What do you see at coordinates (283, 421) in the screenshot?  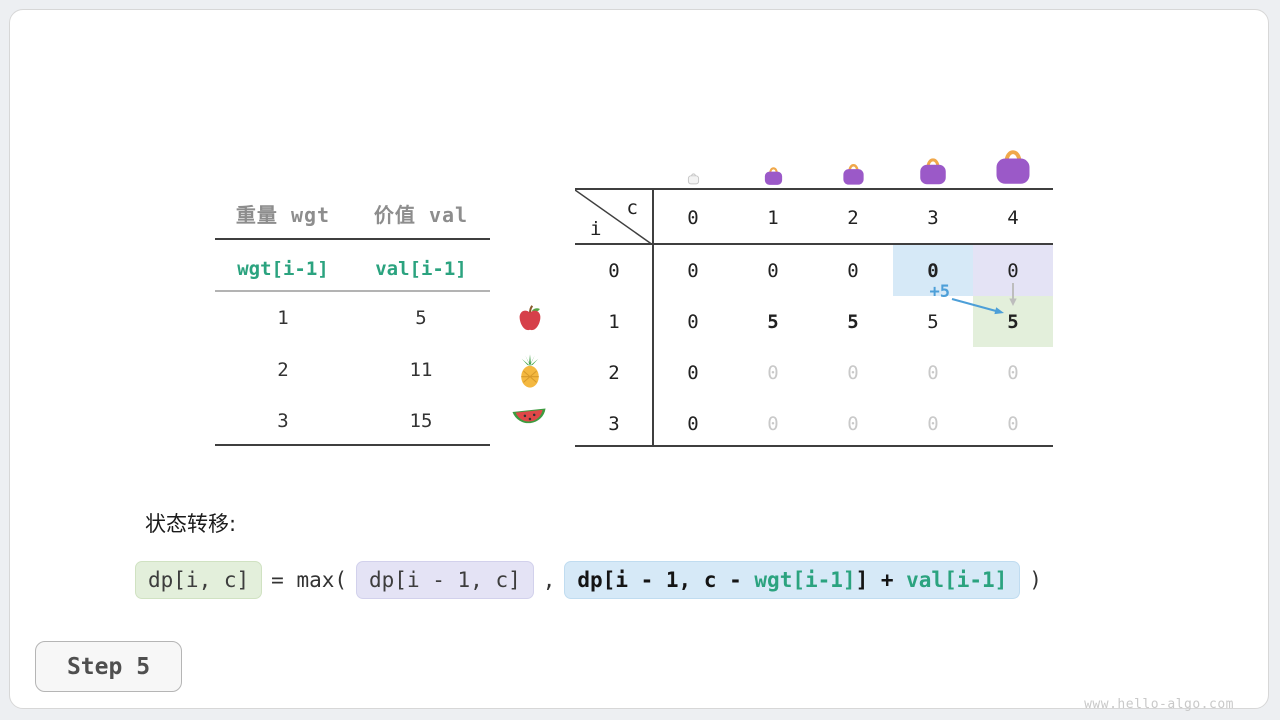 I see `item-row-wgt: 3` at bounding box center [283, 421].